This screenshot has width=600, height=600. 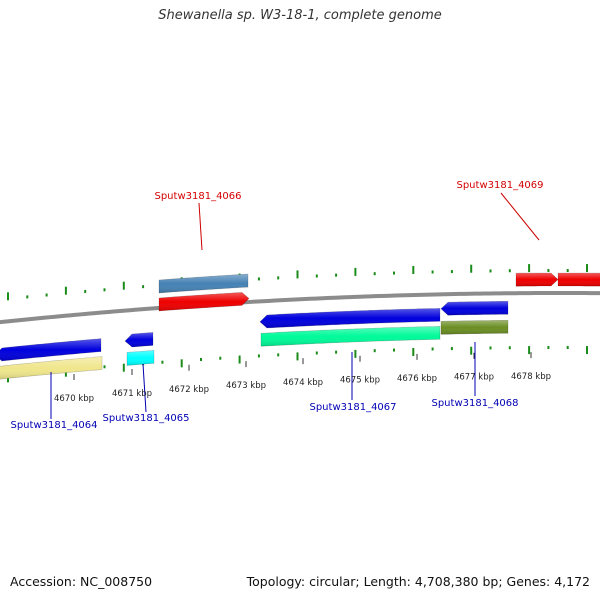 What do you see at coordinates (474, 403) in the screenshot?
I see `gene-label-sputw3181_4068: Sputw3181_4068` at bounding box center [474, 403].